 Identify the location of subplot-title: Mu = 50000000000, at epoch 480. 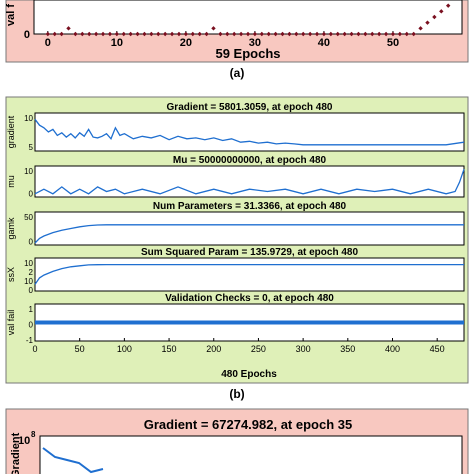
(250, 160).